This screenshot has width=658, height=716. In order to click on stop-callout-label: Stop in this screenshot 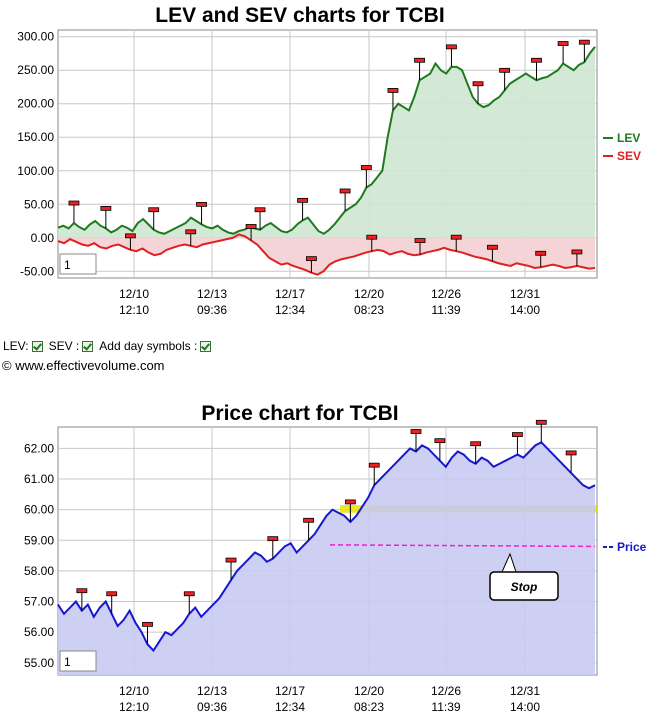, I will do `click(524, 587)`.